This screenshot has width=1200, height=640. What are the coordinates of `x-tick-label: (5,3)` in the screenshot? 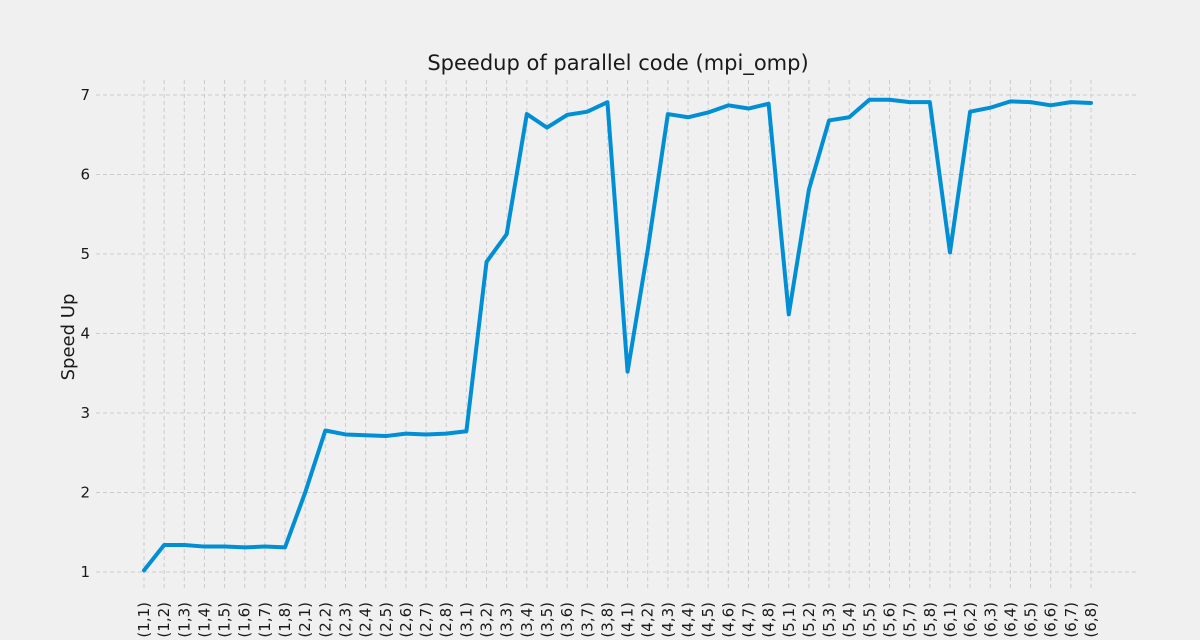 It's located at (829, 620).